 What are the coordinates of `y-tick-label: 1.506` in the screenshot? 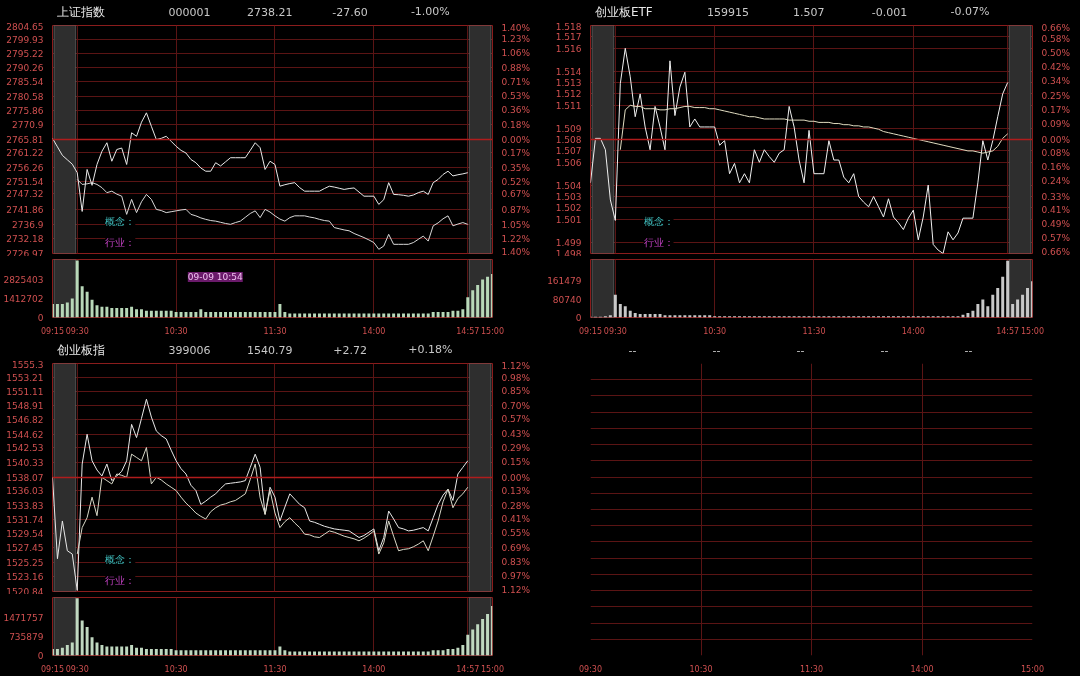 It's located at (568, 162).